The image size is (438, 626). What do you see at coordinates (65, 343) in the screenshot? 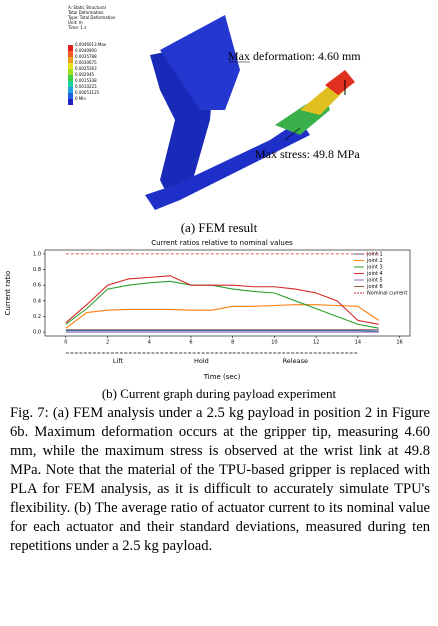
I see `x-tick-label: 0` at bounding box center [65, 343].